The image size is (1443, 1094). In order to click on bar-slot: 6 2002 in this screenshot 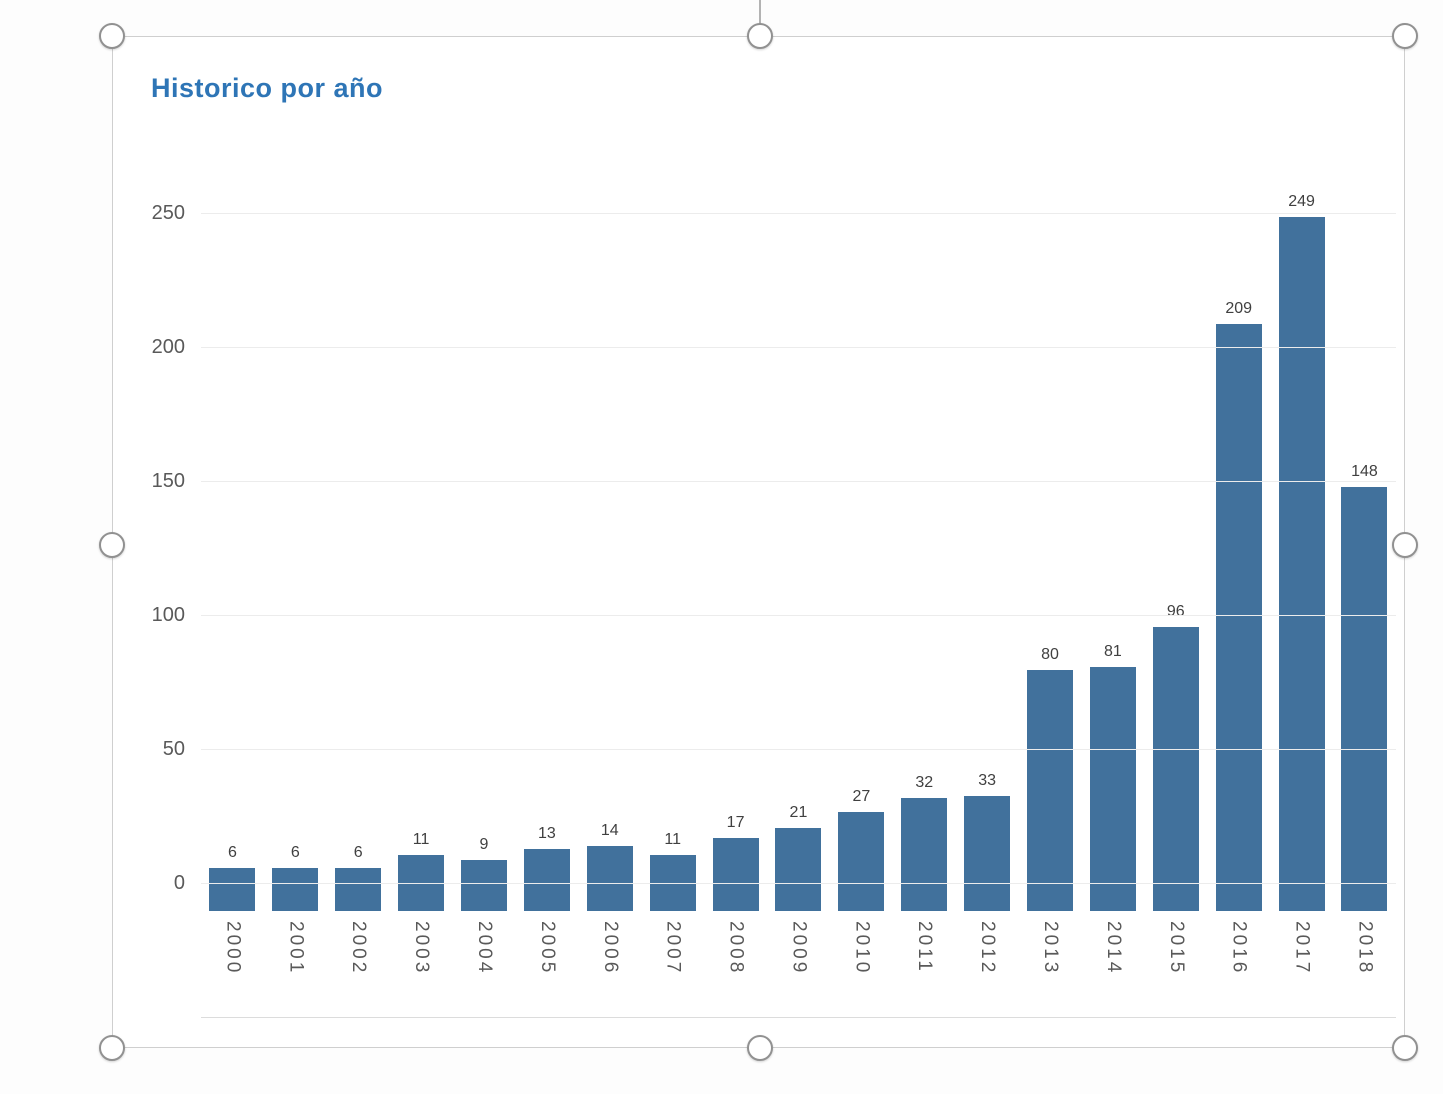, I will do `click(358, 578)`.